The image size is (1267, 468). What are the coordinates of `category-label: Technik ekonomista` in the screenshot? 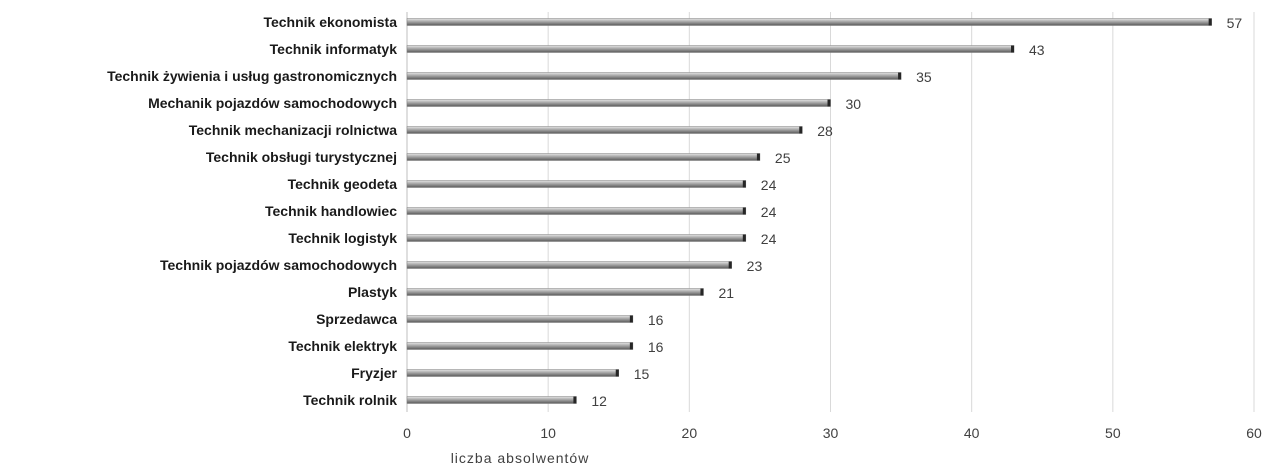 It's located at (330, 22).